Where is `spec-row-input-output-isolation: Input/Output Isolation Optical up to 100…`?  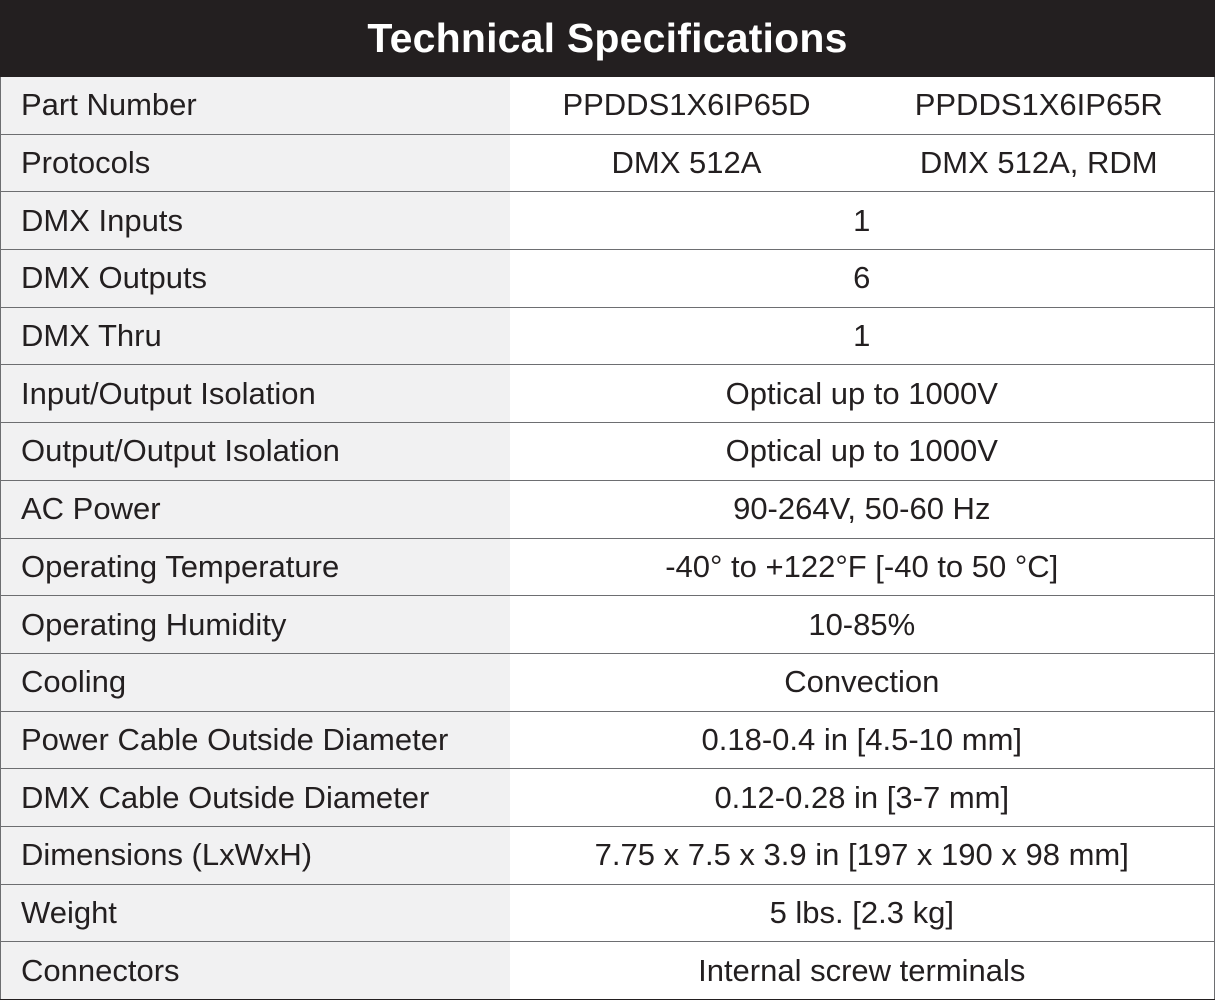 spec-row-input-output-isolation: Input/Output Isolation Optical up to 100… is located at coordinates (608, 394).